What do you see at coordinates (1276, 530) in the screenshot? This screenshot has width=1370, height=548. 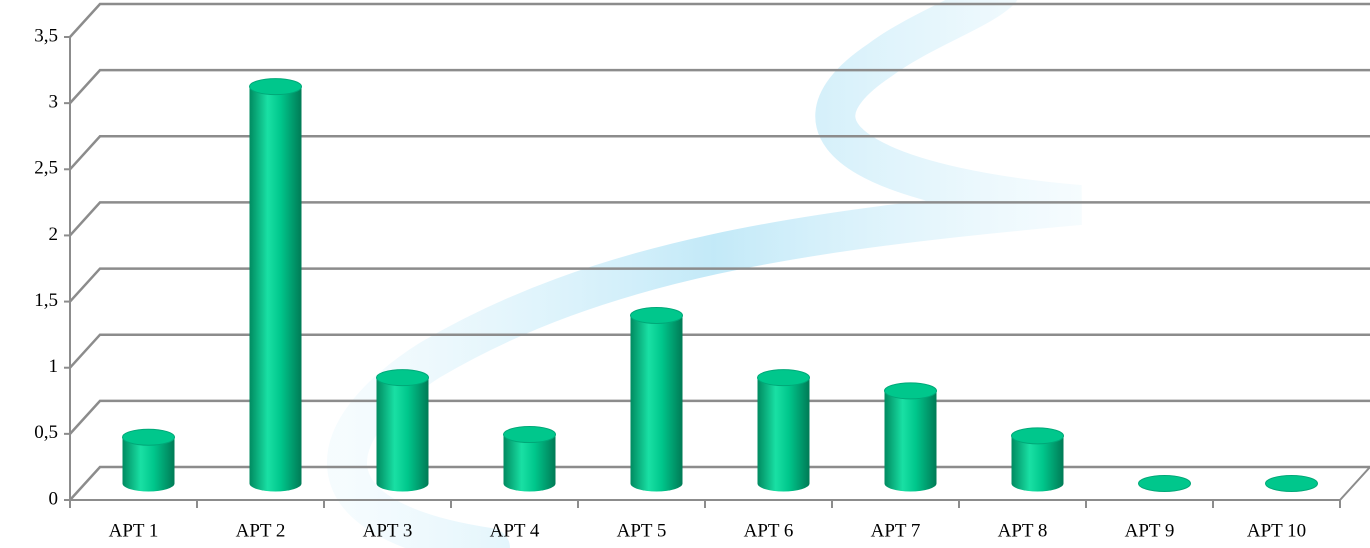 I see `x-tick-label: APT 10` at bounding box center [1276, 530].